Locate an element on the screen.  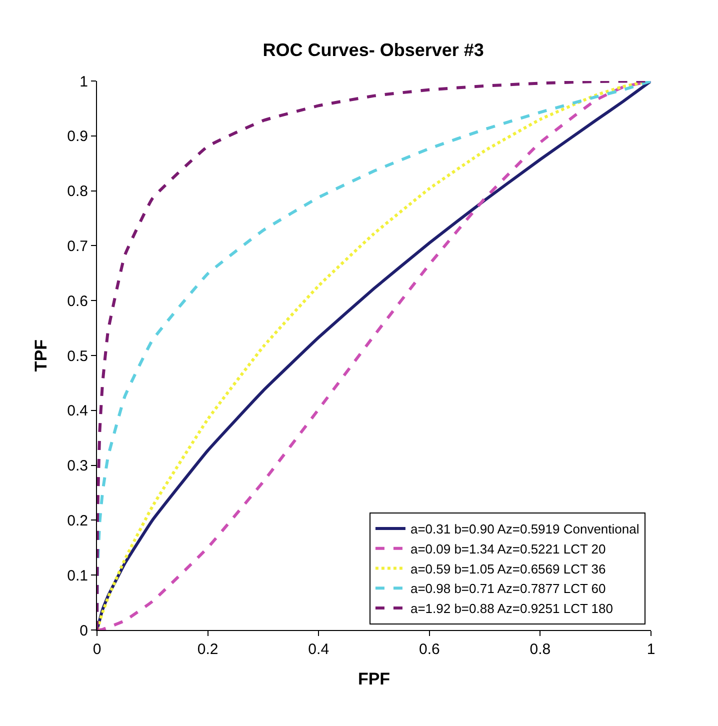
legend-label: a=0.98 b=0.71 Az=0.7877 LCT 60 is located at coordinates (508, 588).